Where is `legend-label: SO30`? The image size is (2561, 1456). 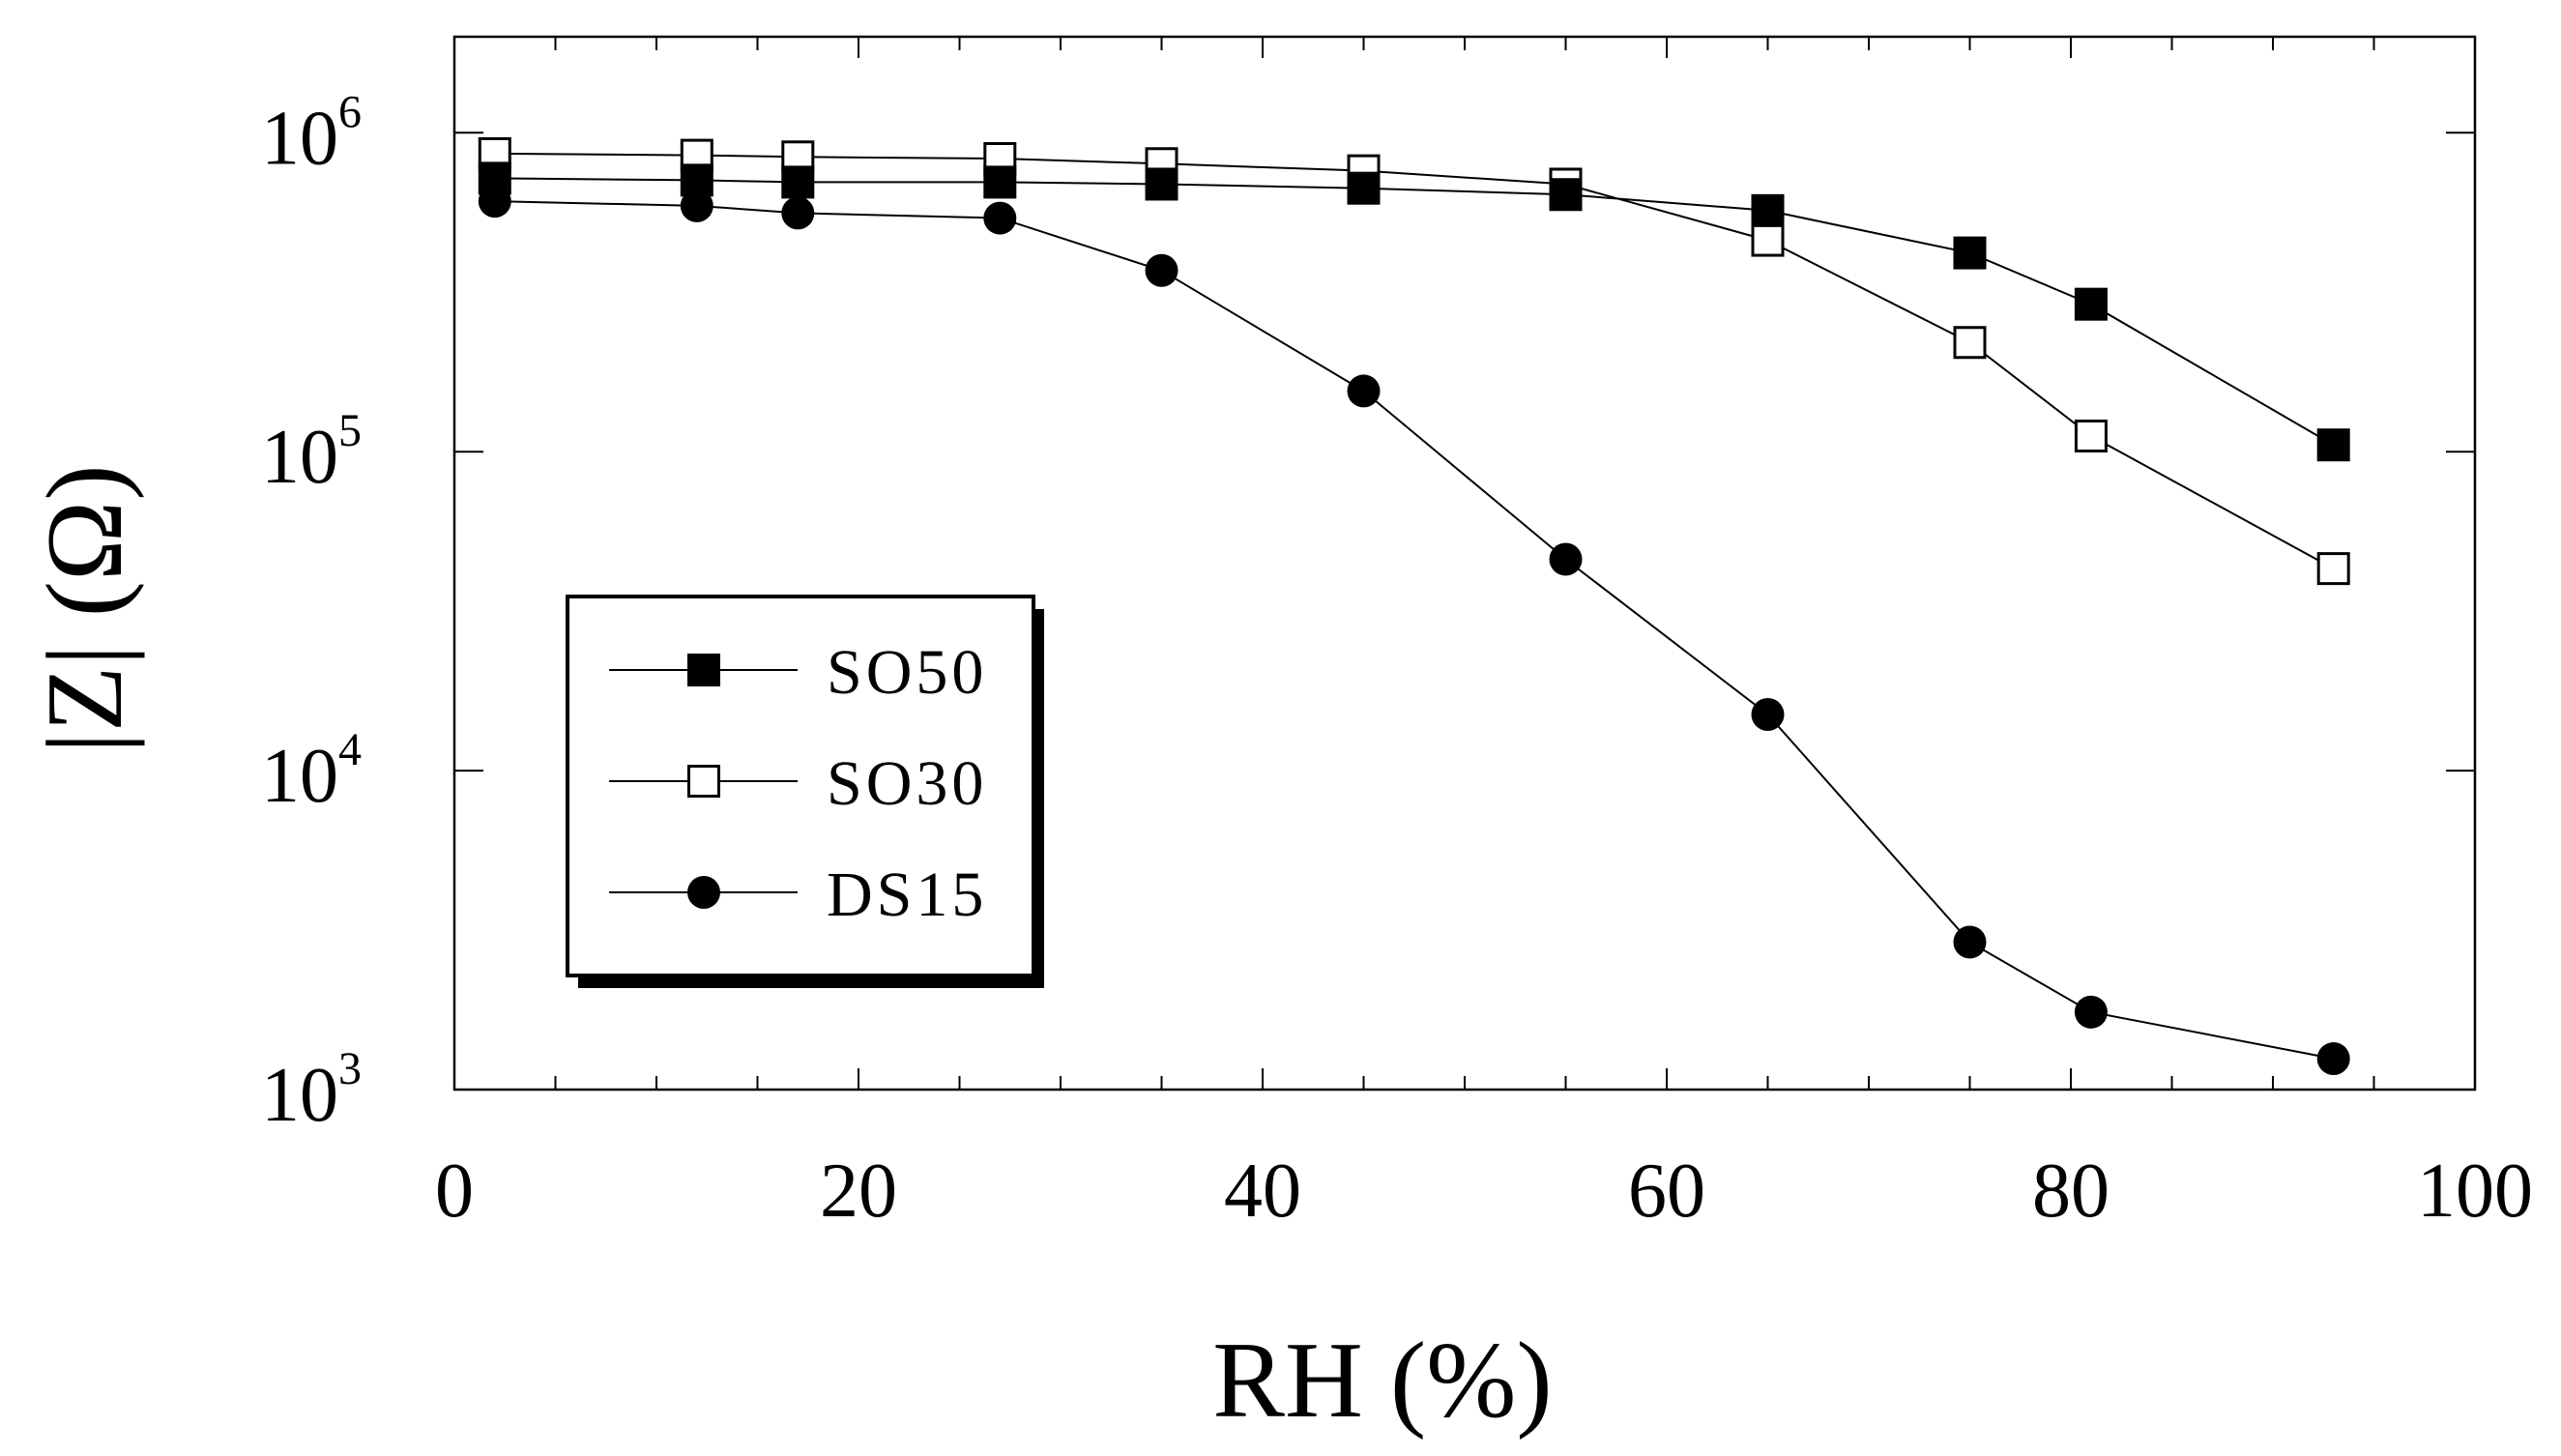 legend-label: SO30 is located at coordinates (907, 784).